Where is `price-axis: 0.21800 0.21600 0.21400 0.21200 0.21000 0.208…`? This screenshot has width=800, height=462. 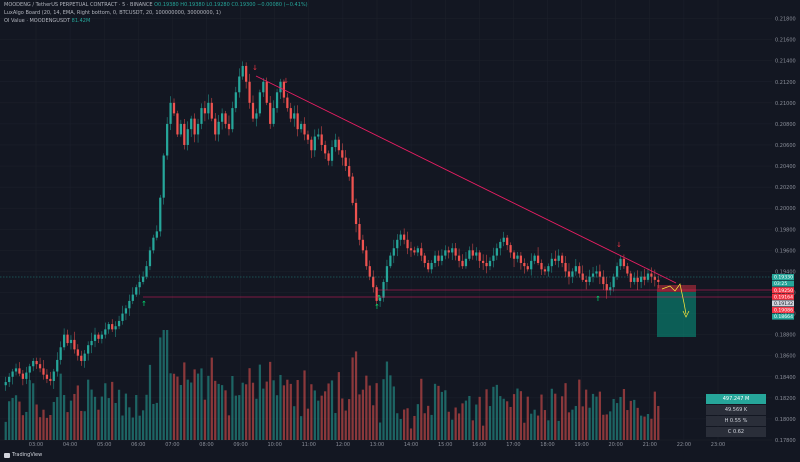 price-axis: 0.21800 0.21600 0.21400 0.21200 0.21000 0.208… is located at coordinates (785, 230).